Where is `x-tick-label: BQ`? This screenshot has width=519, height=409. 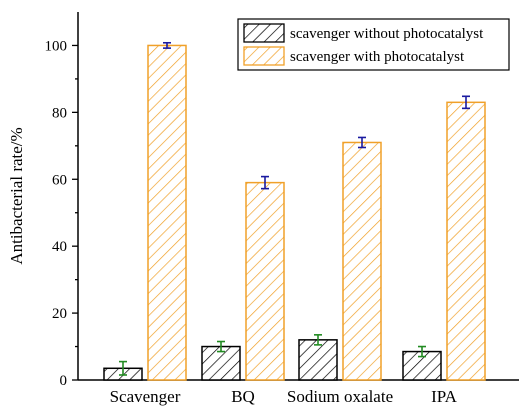
x-tick-label: BQ is located at coordinates (243, 396).